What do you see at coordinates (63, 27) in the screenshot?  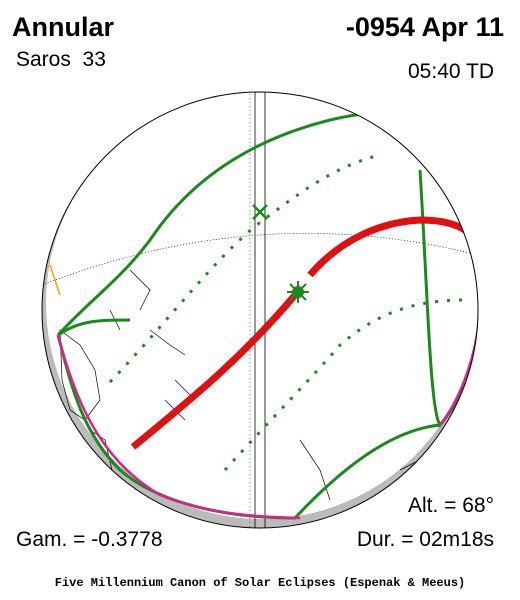 I see `eclipse-type: Annular` at bounding box center [63, 27].